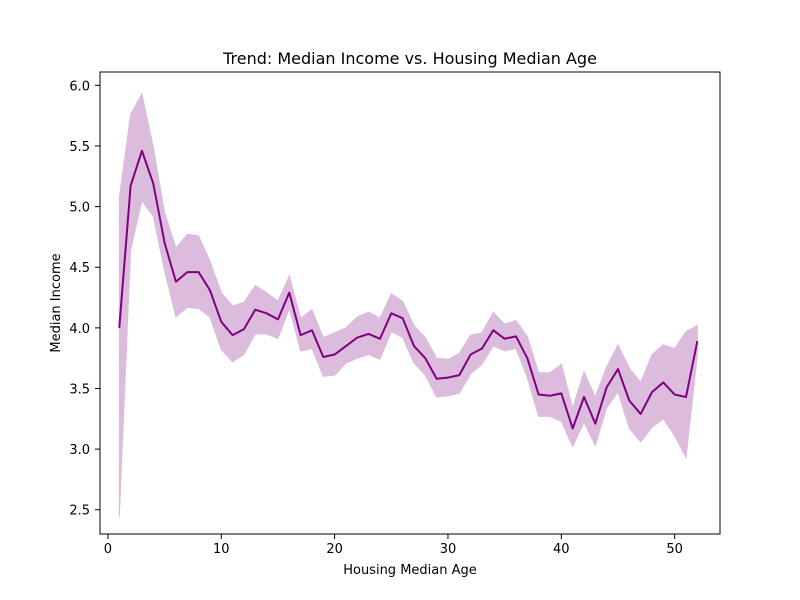  I want to click on y-tick-label: 5.0, so click(79, 208).